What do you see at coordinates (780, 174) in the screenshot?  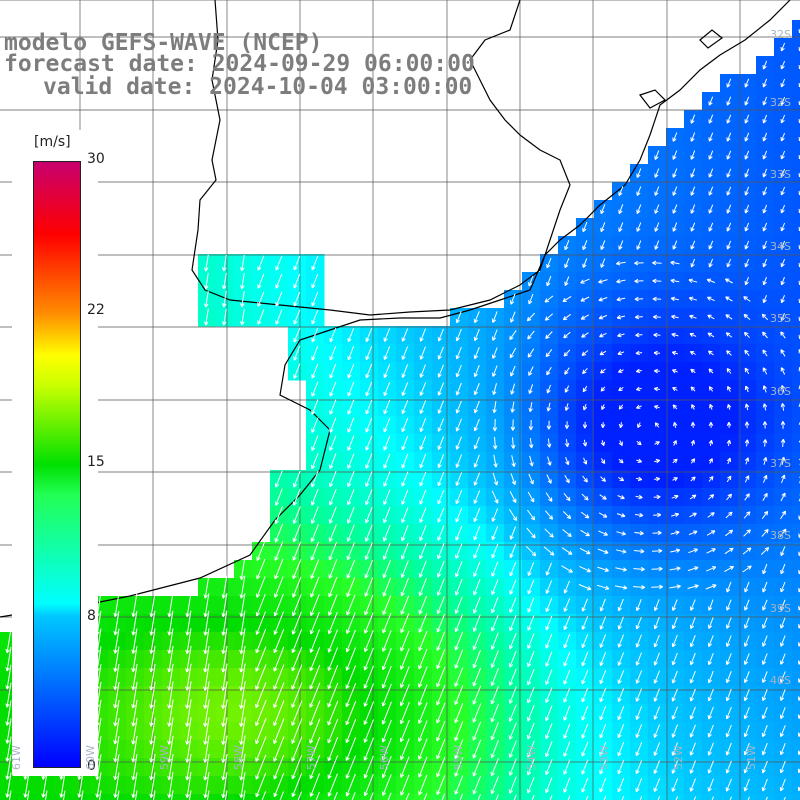 I see `lat-label: 33S` at bounding box center [780, 174].